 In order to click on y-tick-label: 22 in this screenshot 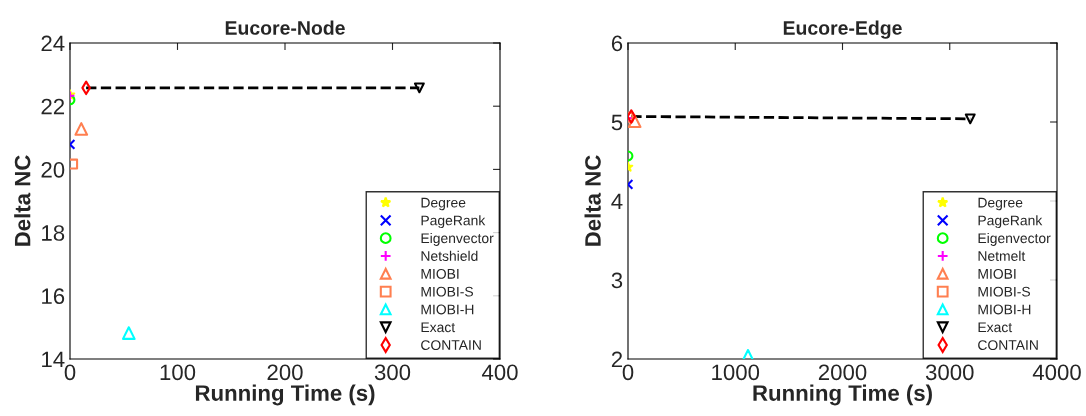, I will do `click(53, 106)`.